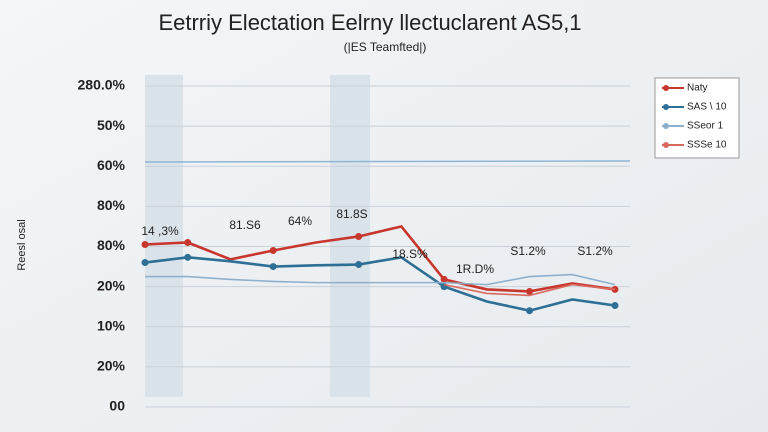 Image resolution: width=768 pixels, height=432 pixels. What do you see at coordinates (475, 269) in the screenshot?
I see `data-annotation: 1R.D%` at bounding box center [475, 269].